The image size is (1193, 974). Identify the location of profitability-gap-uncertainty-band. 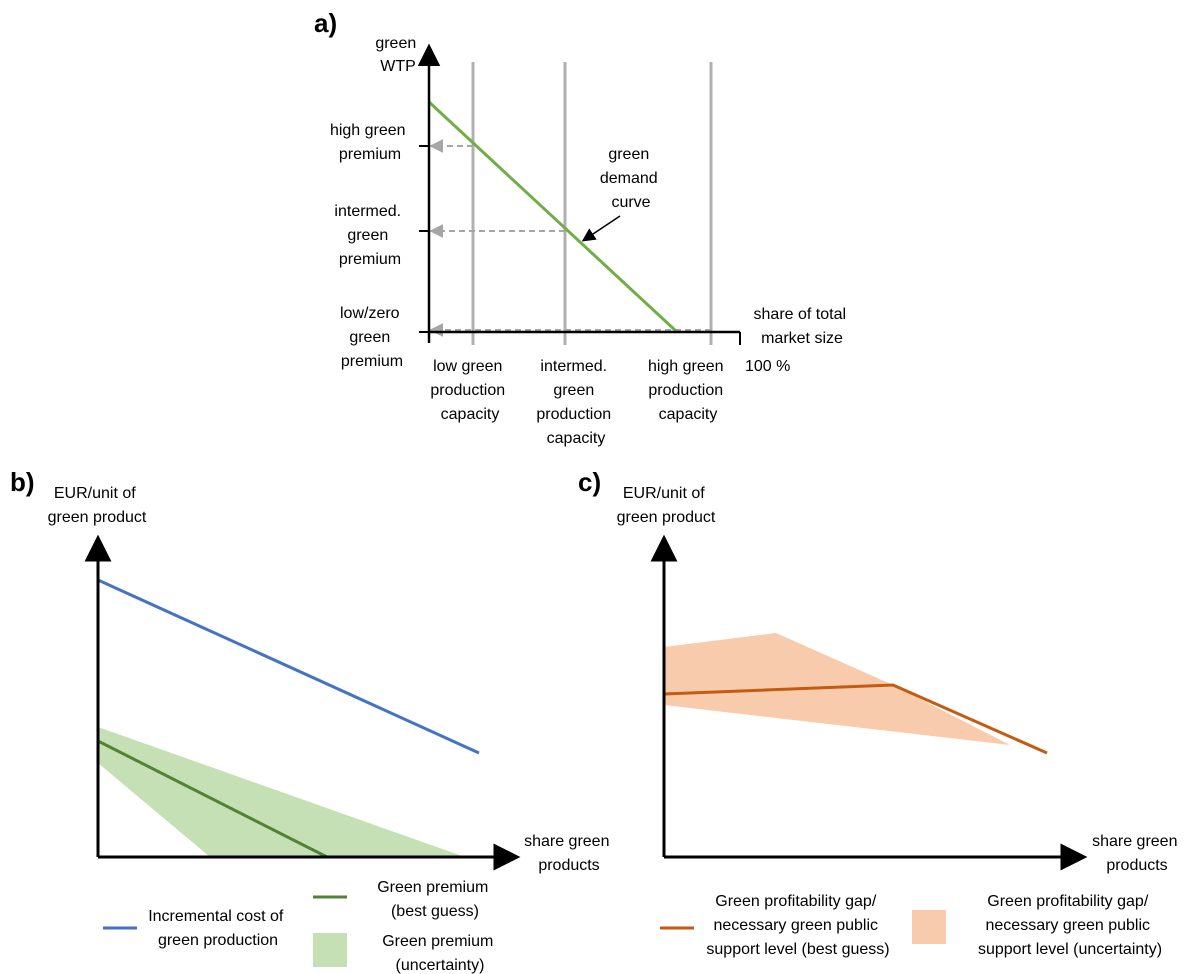
(837, 689).